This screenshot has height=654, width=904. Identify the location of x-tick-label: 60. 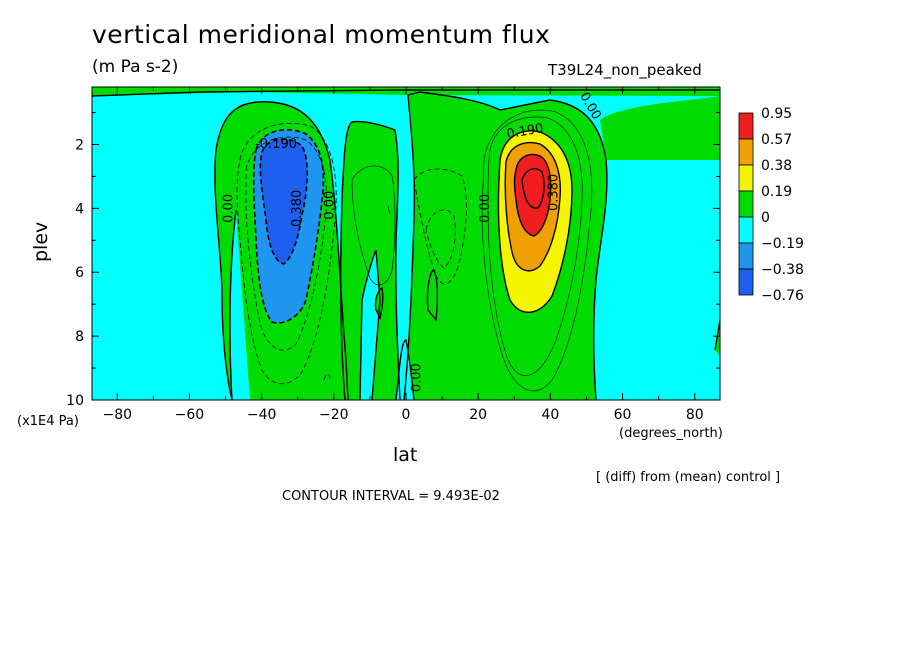
(623, 415).